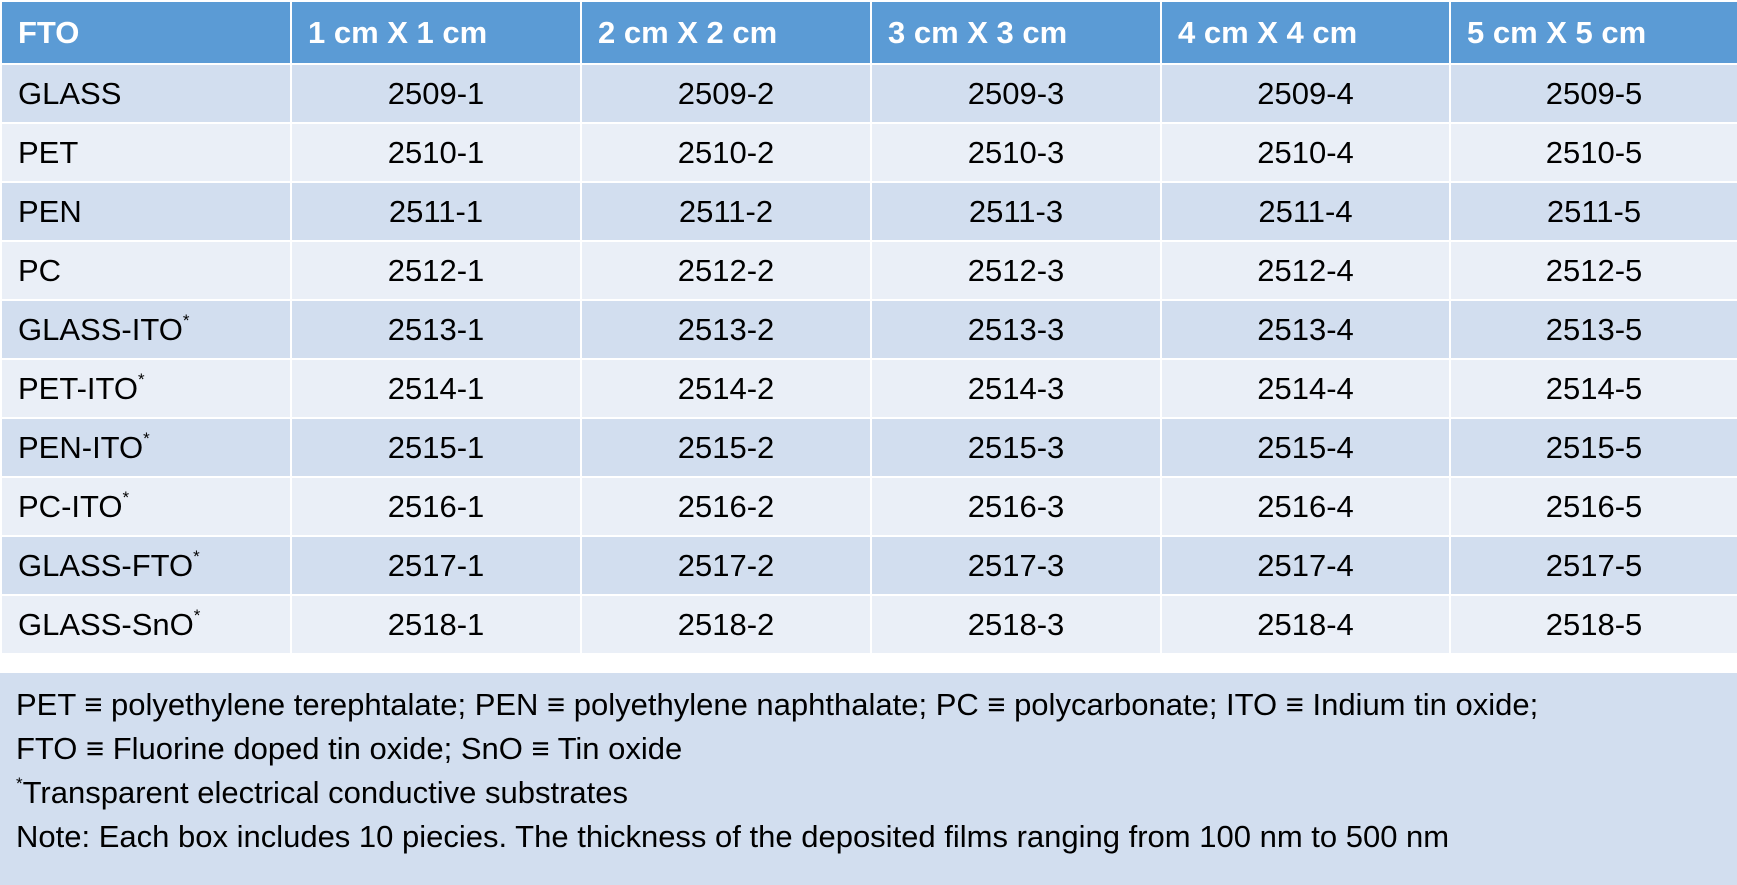  I want to click on table-row: GLASS-FTO* 2517-1 2517-2 2517-3 2517-4 2517-5, so click(868, 565).